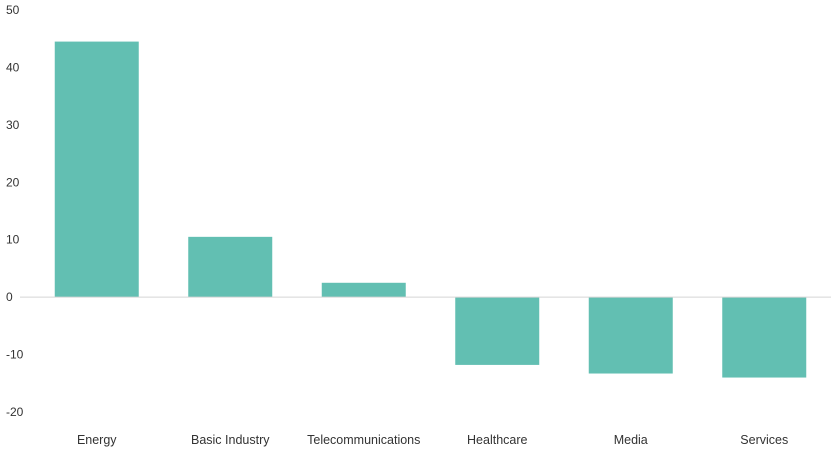 This screenshot has width=831, height=453. Describe the element at coordinates (764, 440) in the screenshot. I see `x-category-label: Services` at that location.